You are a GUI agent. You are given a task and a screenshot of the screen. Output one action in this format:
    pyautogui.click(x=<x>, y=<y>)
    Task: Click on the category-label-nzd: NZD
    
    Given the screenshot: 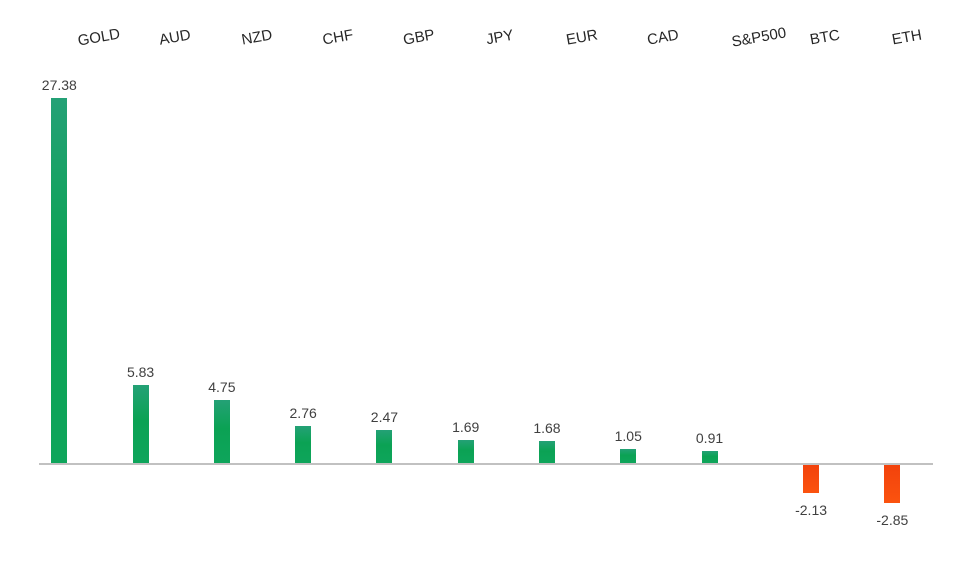 What is the action you would take?
    pyautogui.click(x=256, y=37)
    